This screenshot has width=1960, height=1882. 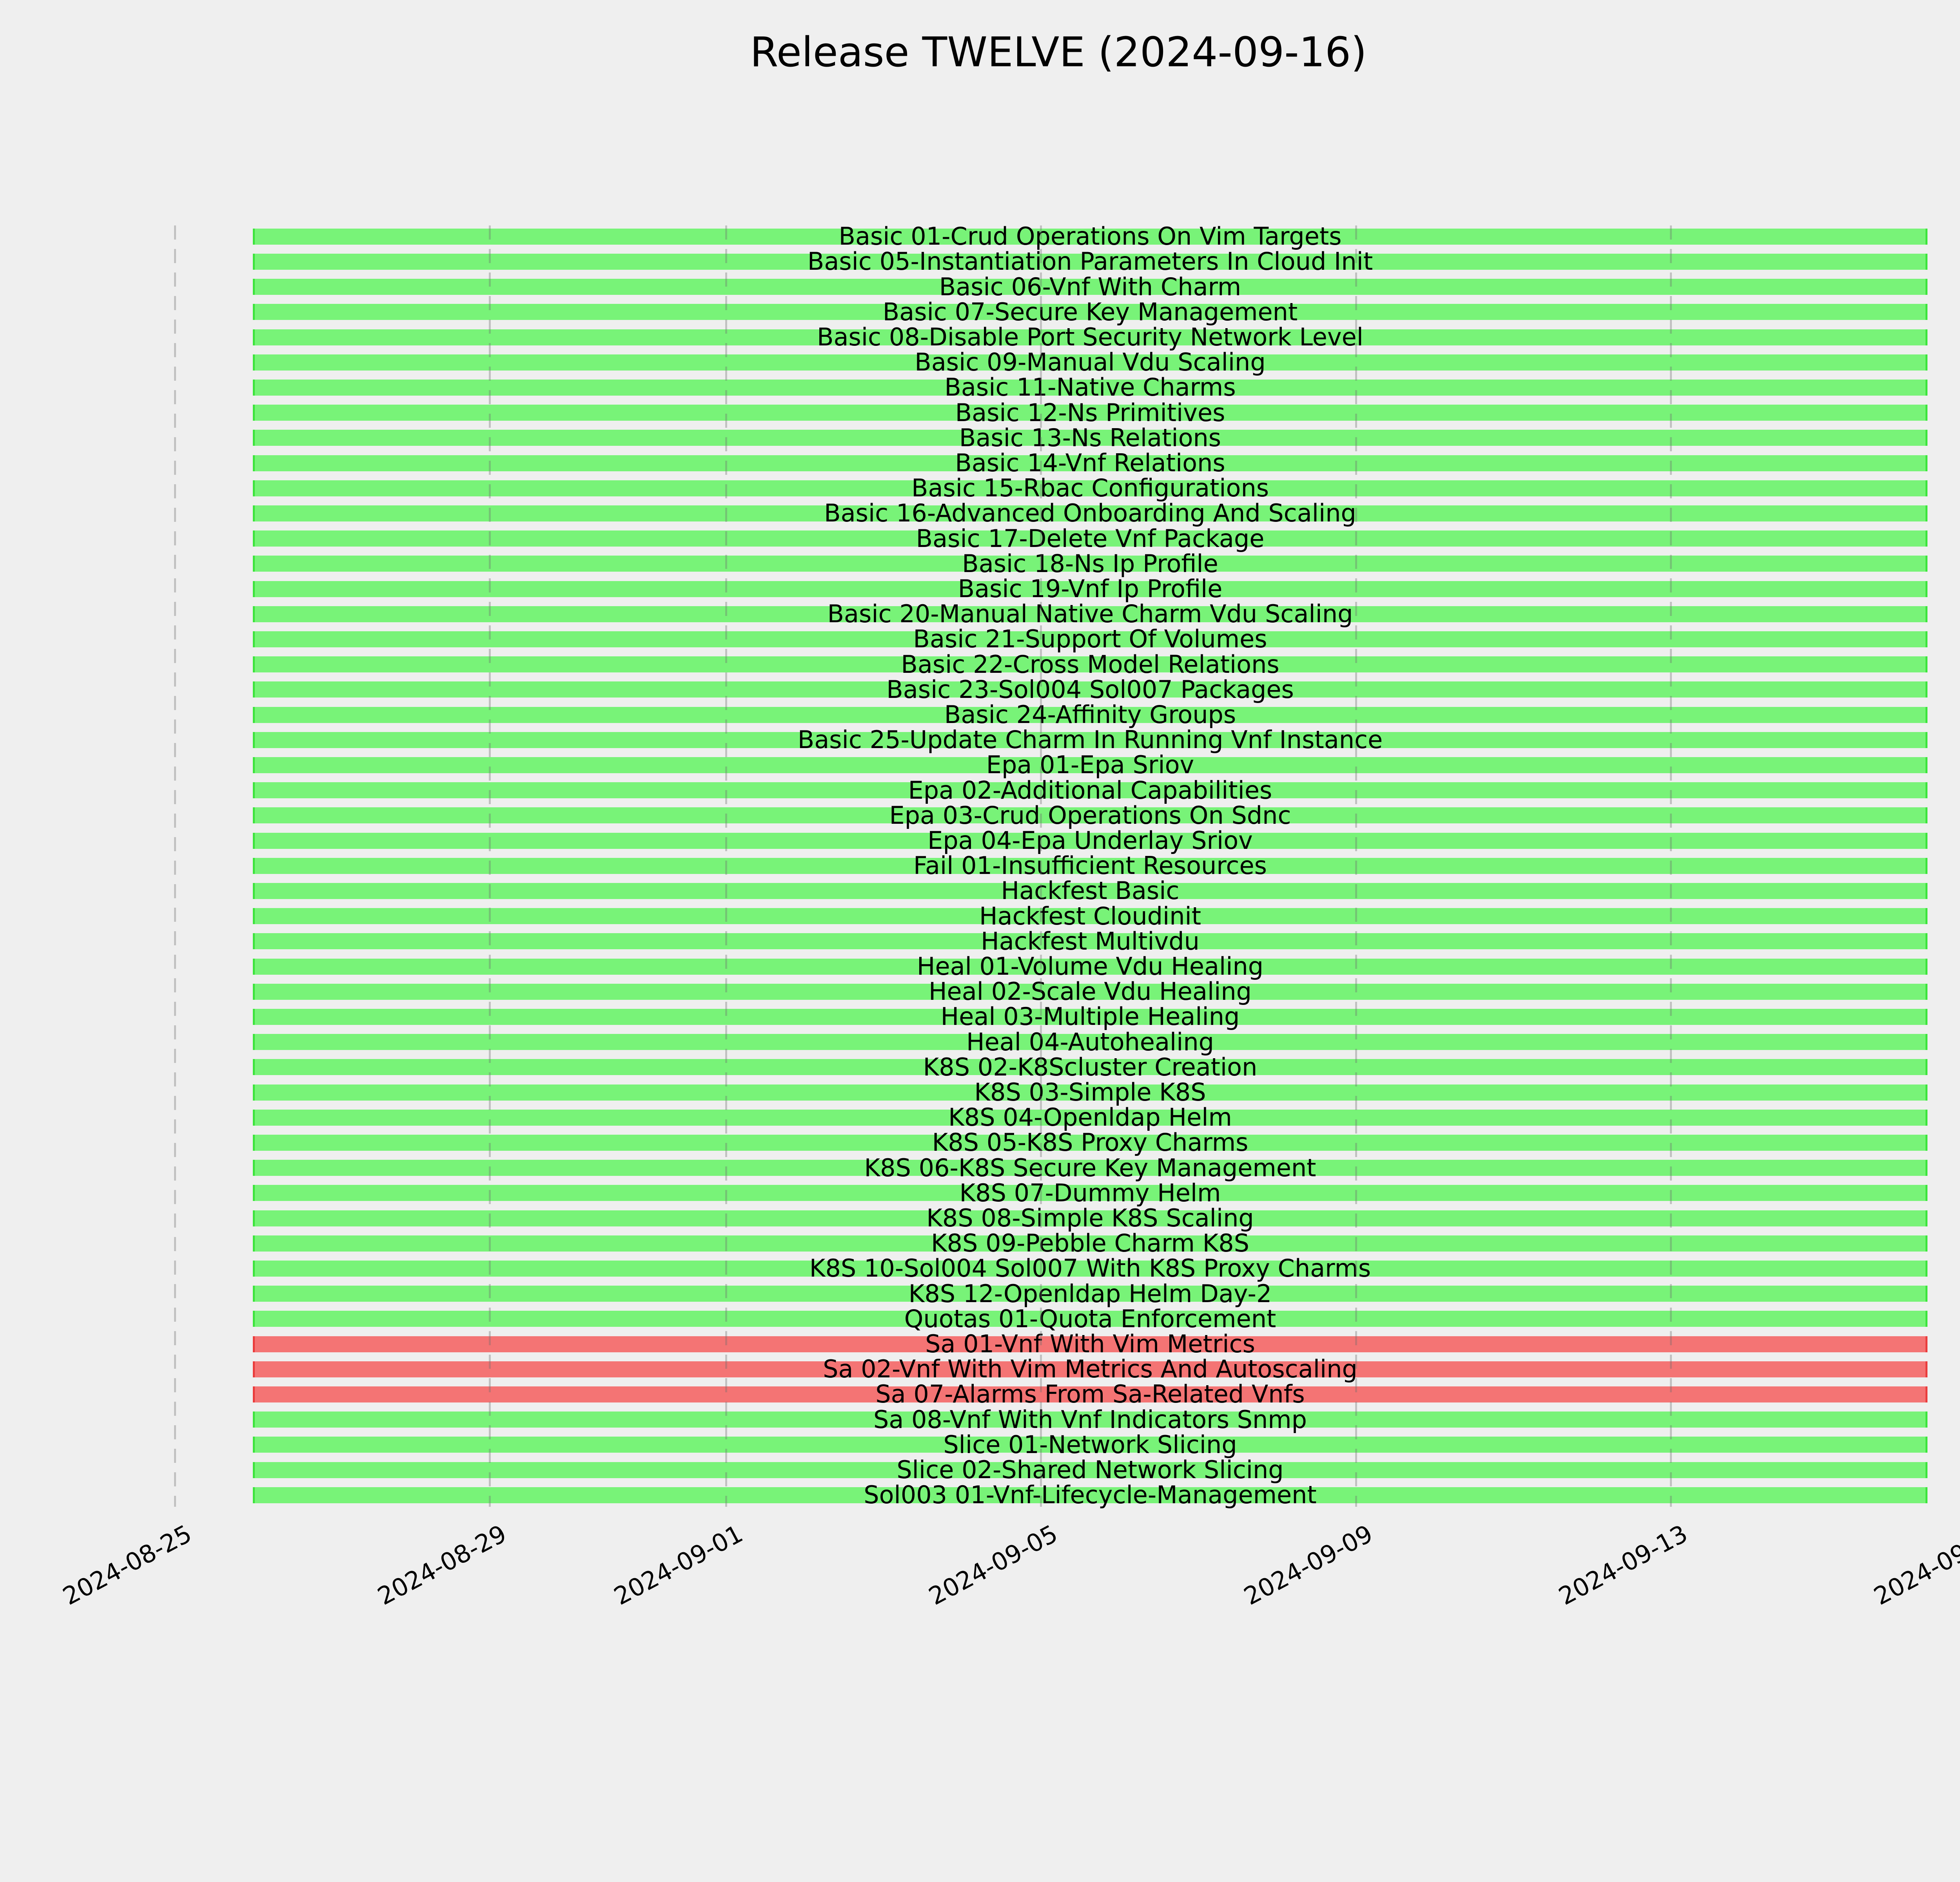 I want to click on x-tick-label: 2024-08-25, so click(x=127, y=1565).